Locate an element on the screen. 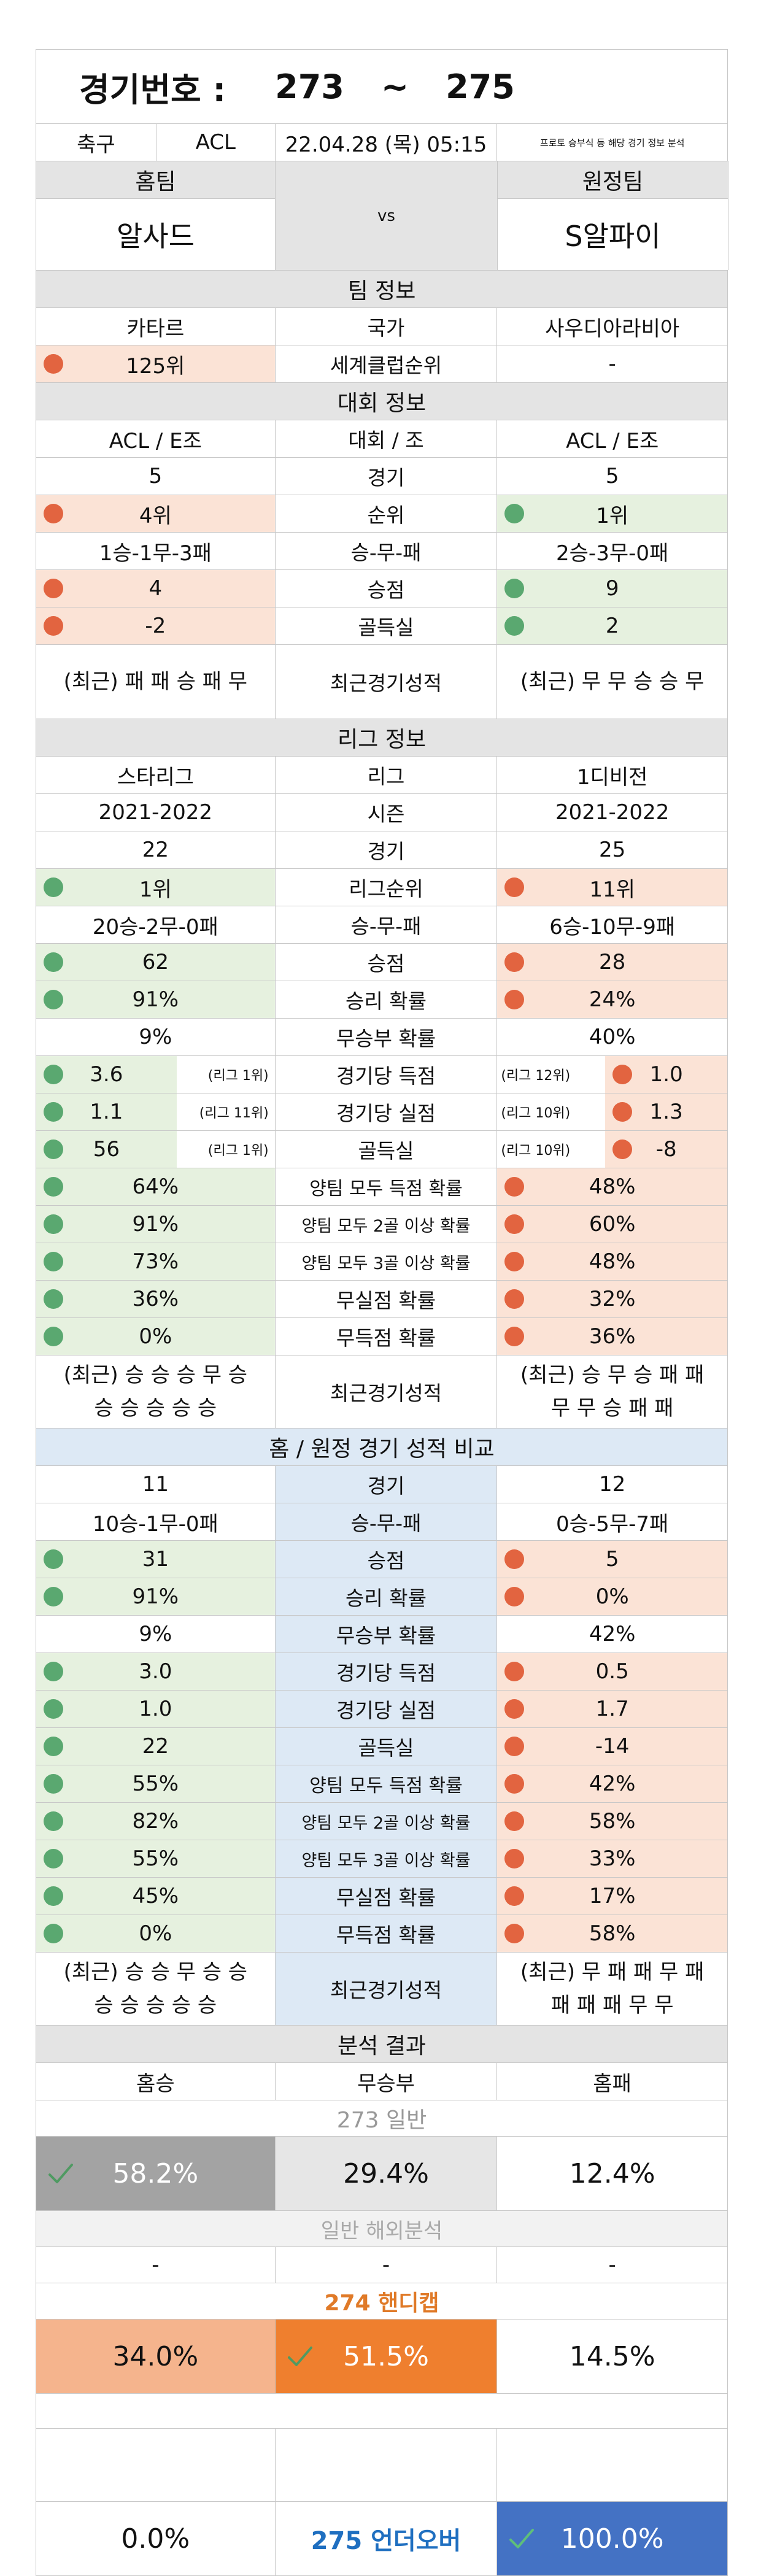 The width and height of the screenshot is (761, 2576). h-b2-row: 82% 양팀 모두 2골 이상 확률 58% is located at coordinates (382, 1821).